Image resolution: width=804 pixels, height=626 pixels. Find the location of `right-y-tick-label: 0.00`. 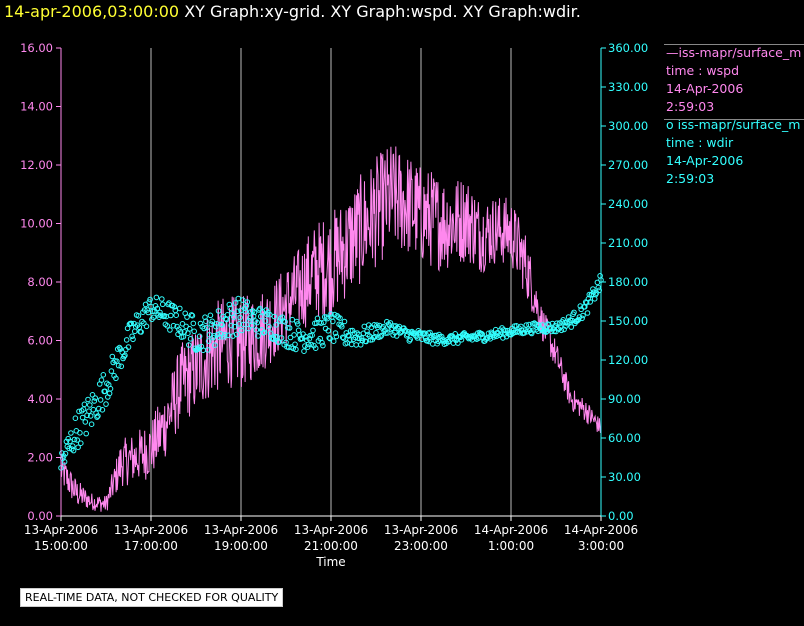

right-y-tick-label: 0.00 is located at coordinates (621, 516).